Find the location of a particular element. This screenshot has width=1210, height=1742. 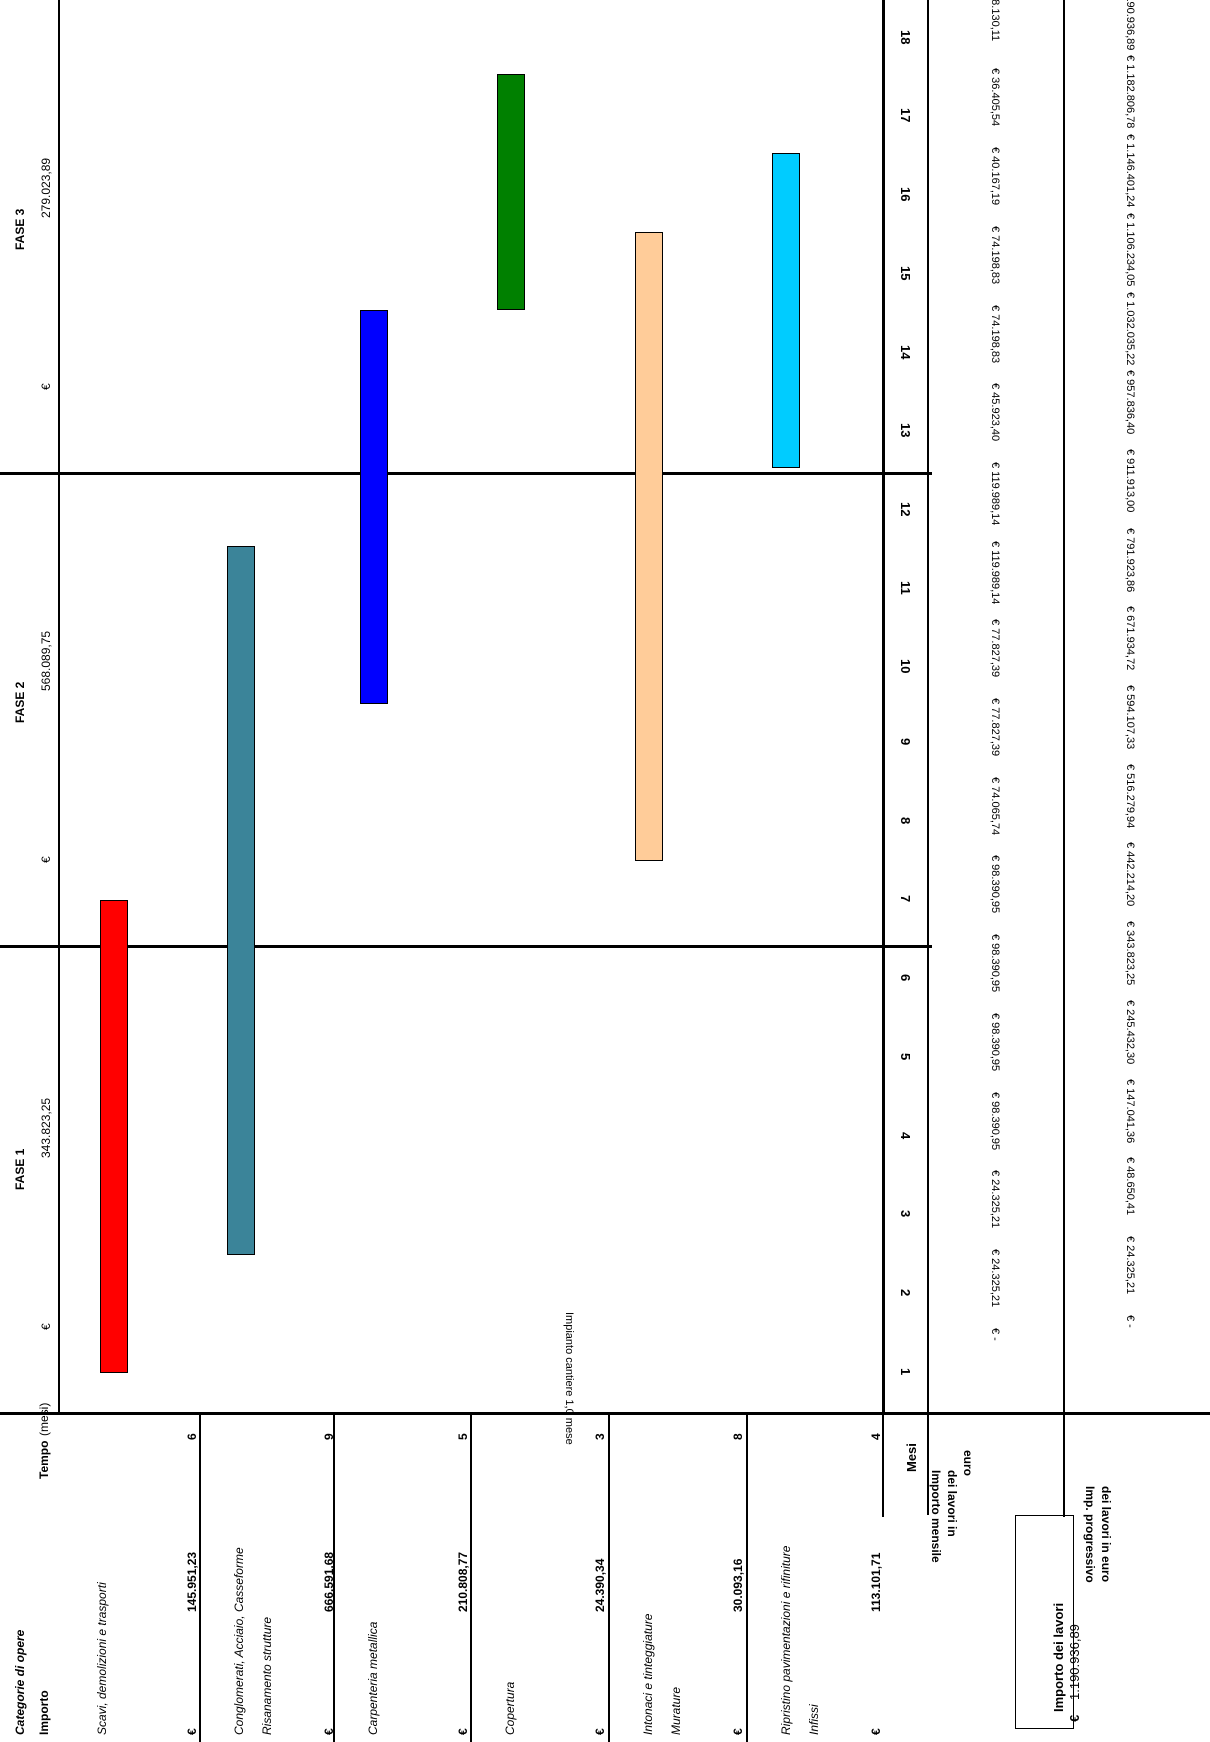

month-cumulative-amount: € 911.913,00 is located at coordinates (1130, 480).